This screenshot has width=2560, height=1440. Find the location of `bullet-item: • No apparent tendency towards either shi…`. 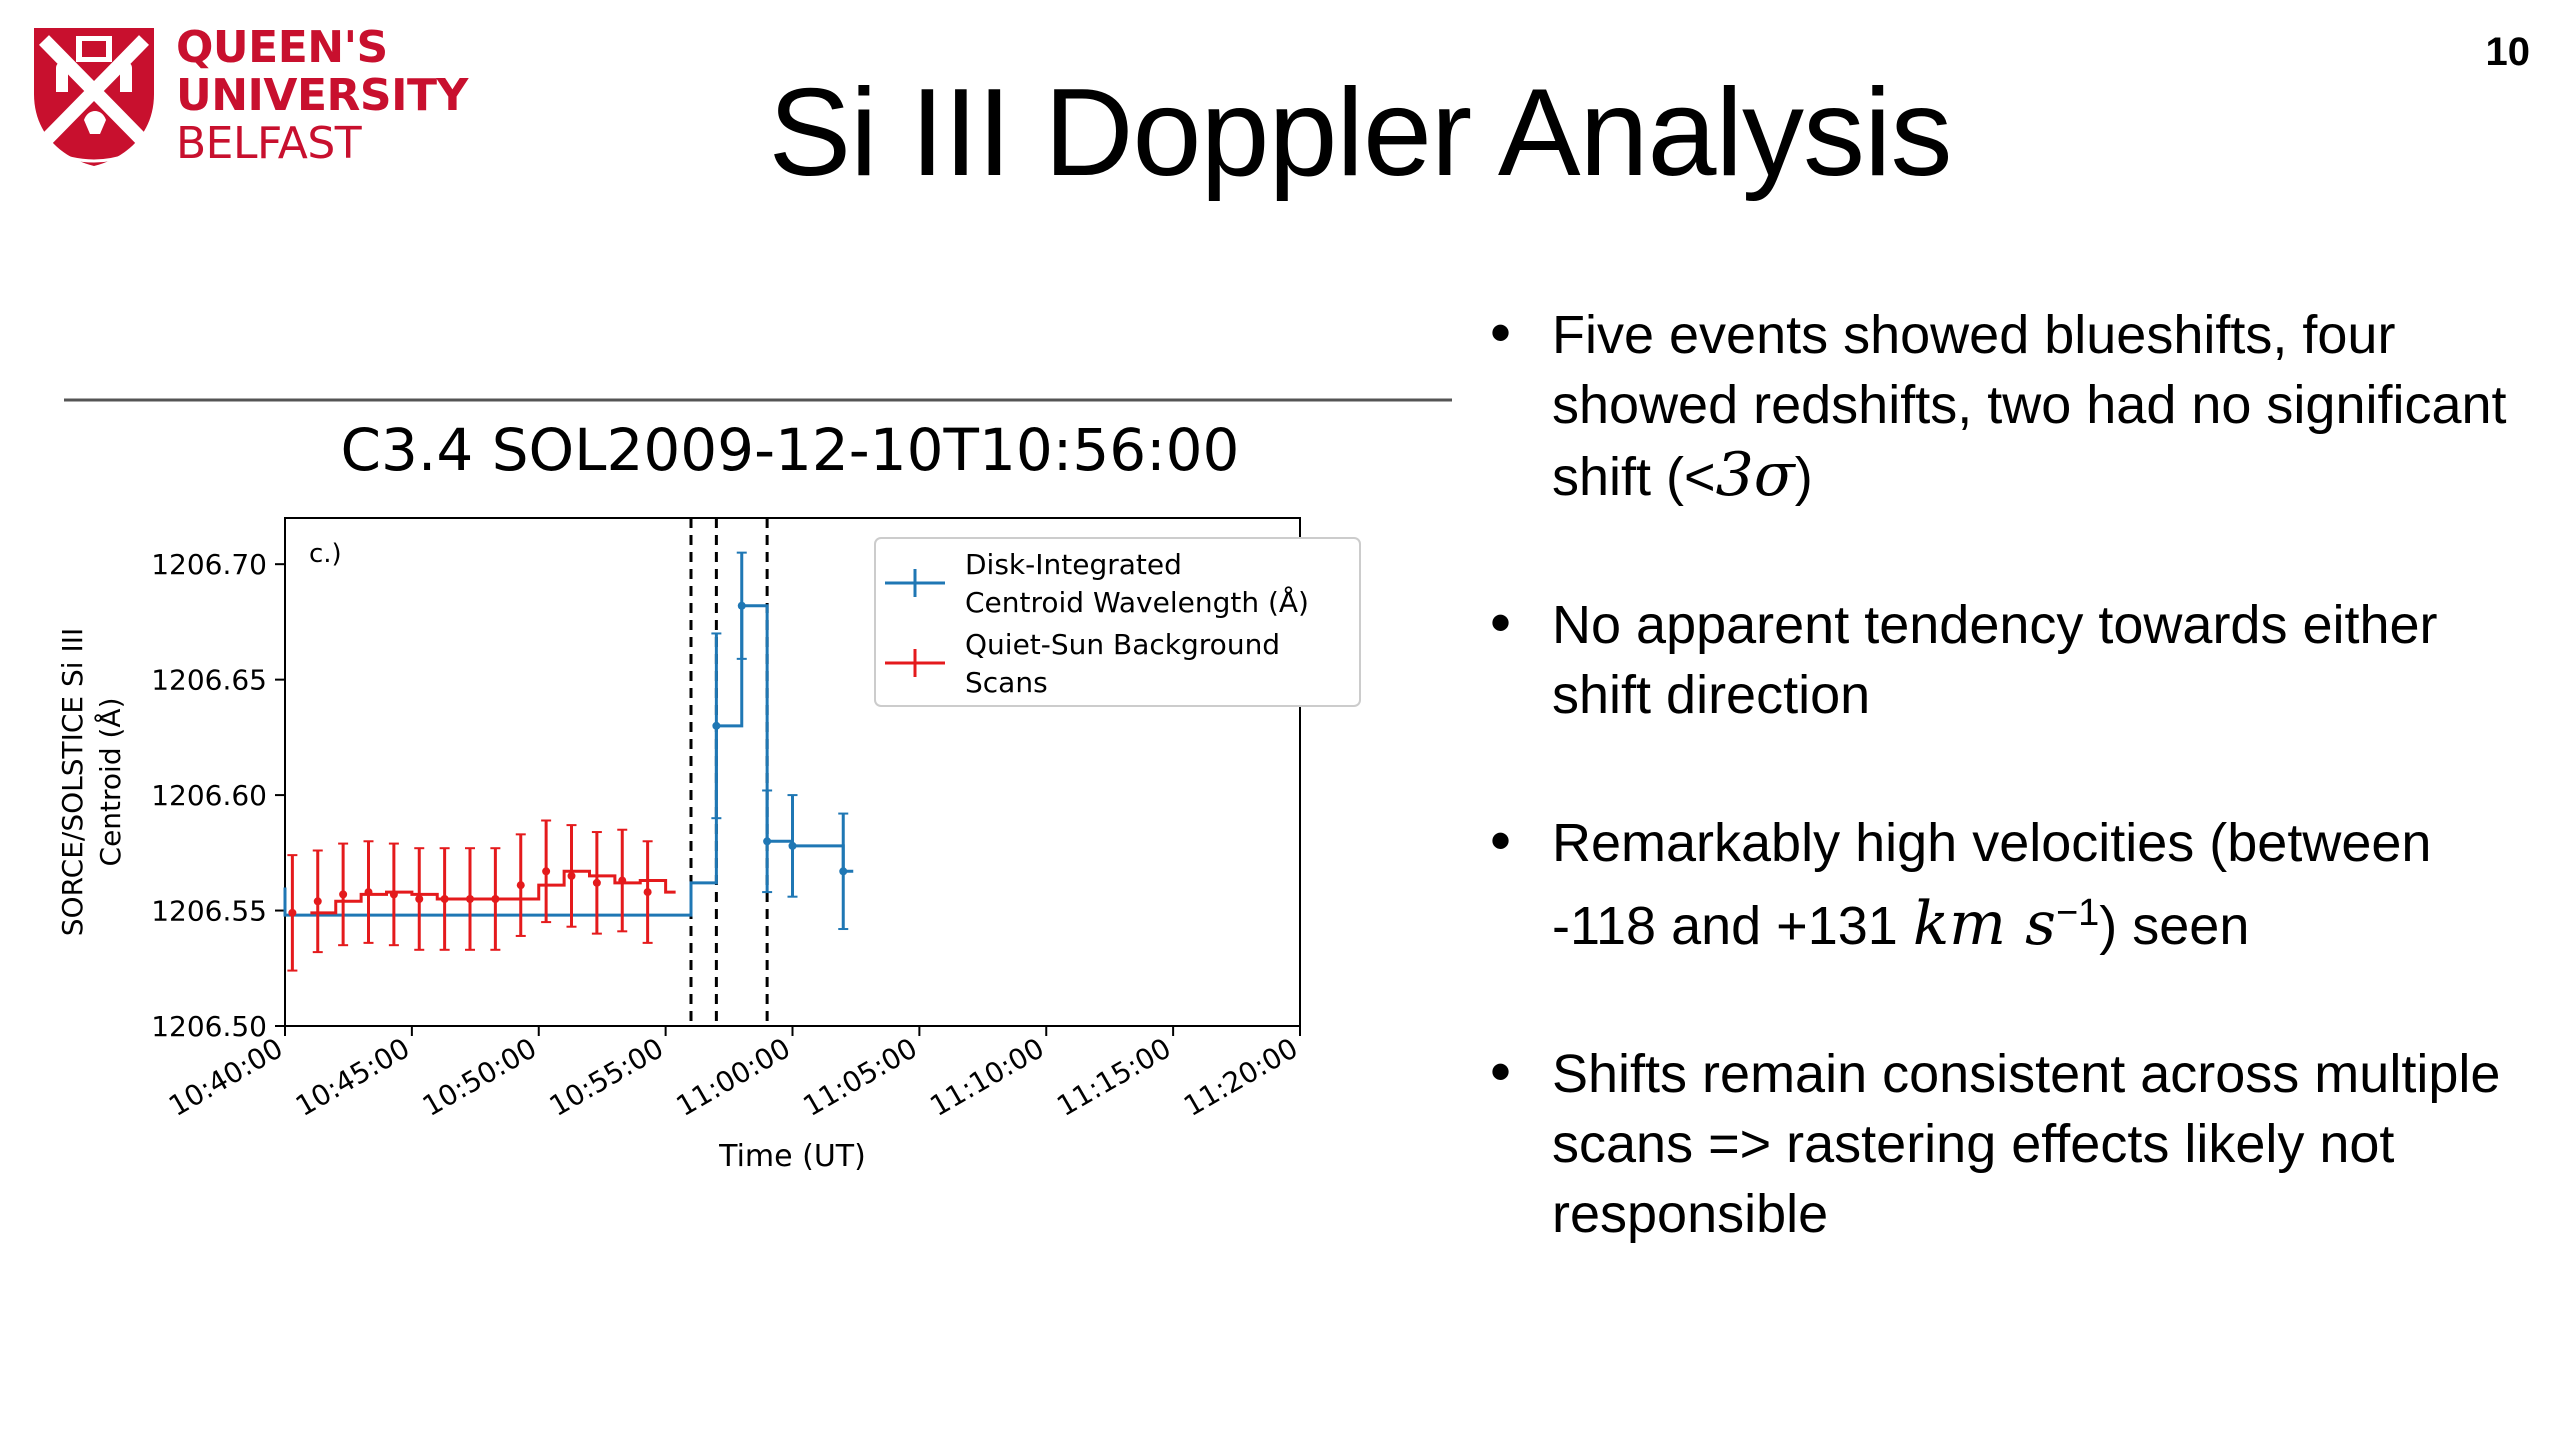

bullet-item: • No apparent tendency towards either shi… is located at coordinates (2000, 659).